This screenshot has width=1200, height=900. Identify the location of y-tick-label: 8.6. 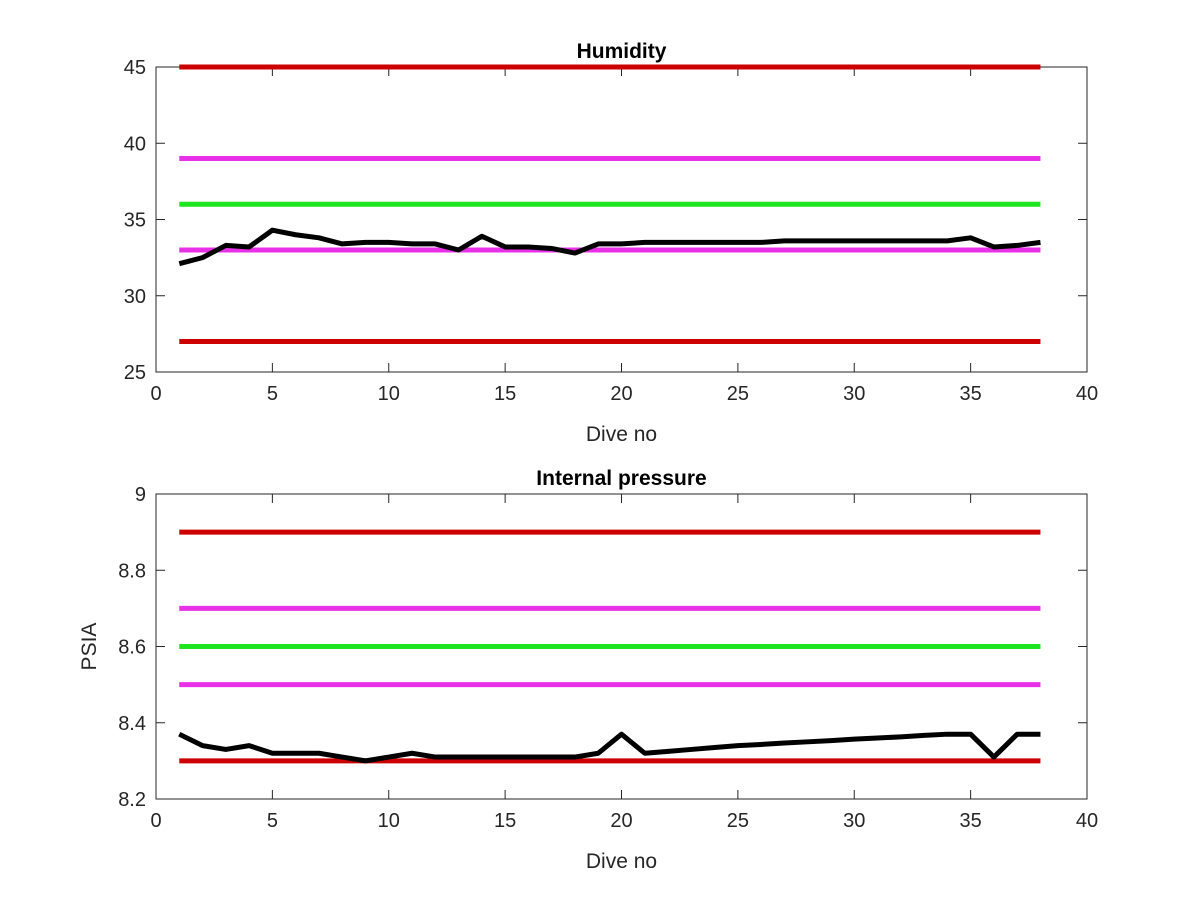
(132, 648).